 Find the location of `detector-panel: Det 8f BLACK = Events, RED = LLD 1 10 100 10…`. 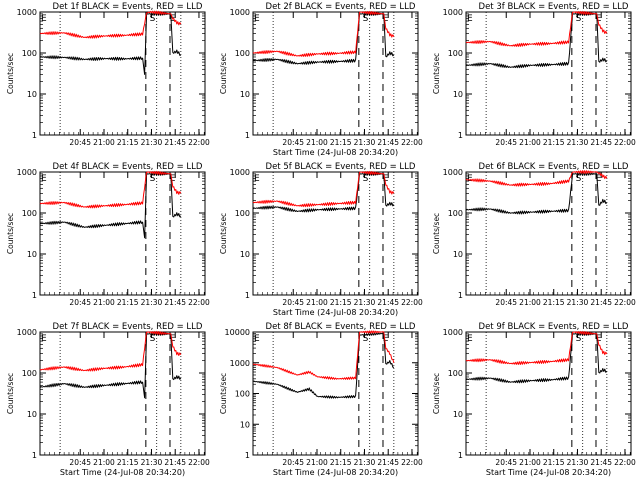

detector-panel: Det 8f BLACK = Events, RED = LLD 1 10 100 10… is located at coordinates (321, 399).